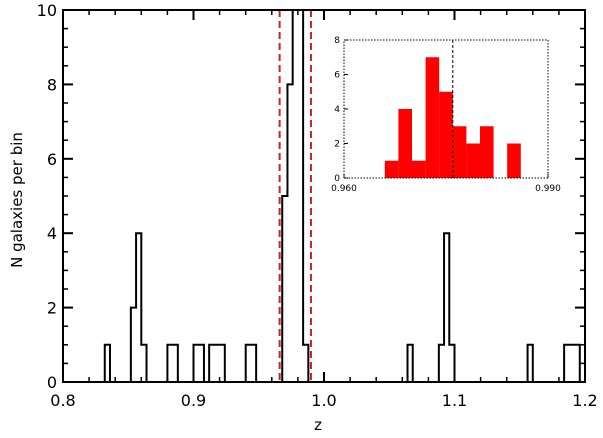 The width and height of the screenshot is (603, 438). Describe the element at coordinates (47, 10) in the screenshot. I see `y-tick-label: 10` at that location.